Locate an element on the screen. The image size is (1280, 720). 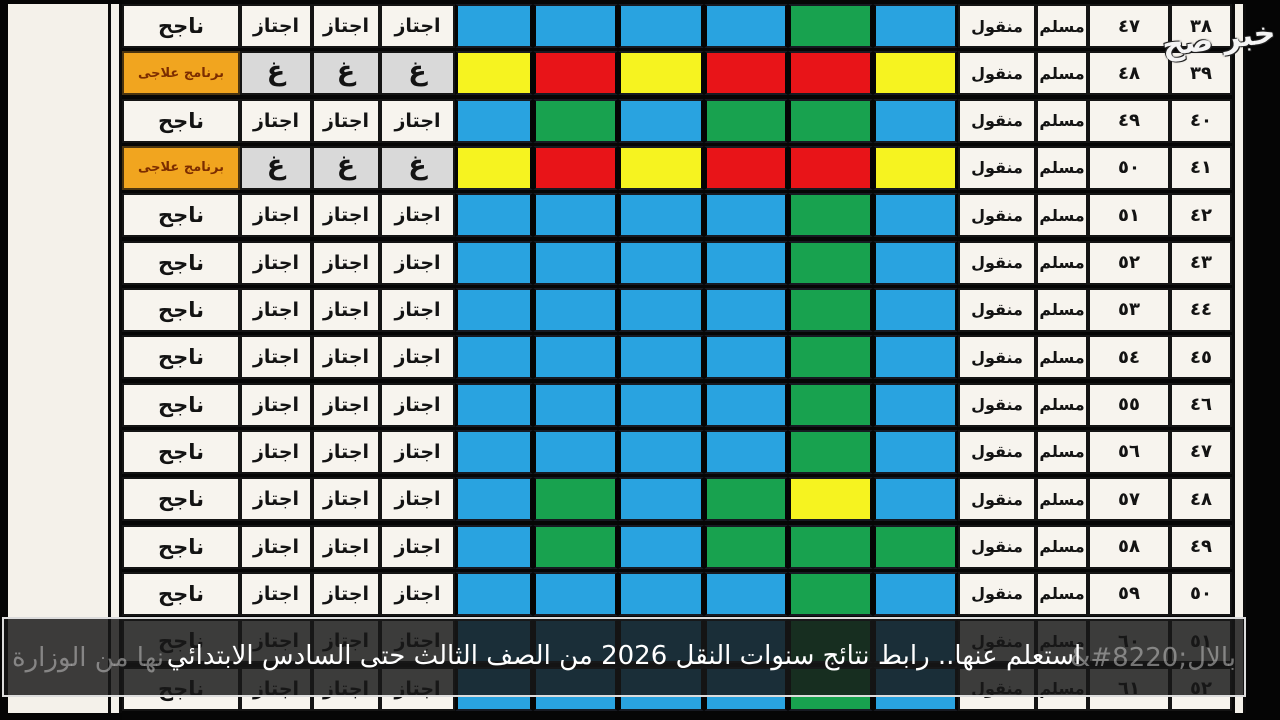
serial-number-cell: ٤٢ is located at coordinates (1201, 215).